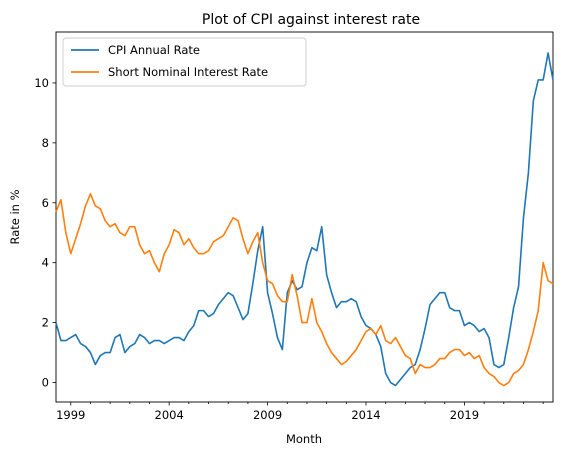 This screenshot has height=455, width=562. Describe the element at coordinates (267, 415) in the screenshot. I see `x-tick-label: 2009` at that location.